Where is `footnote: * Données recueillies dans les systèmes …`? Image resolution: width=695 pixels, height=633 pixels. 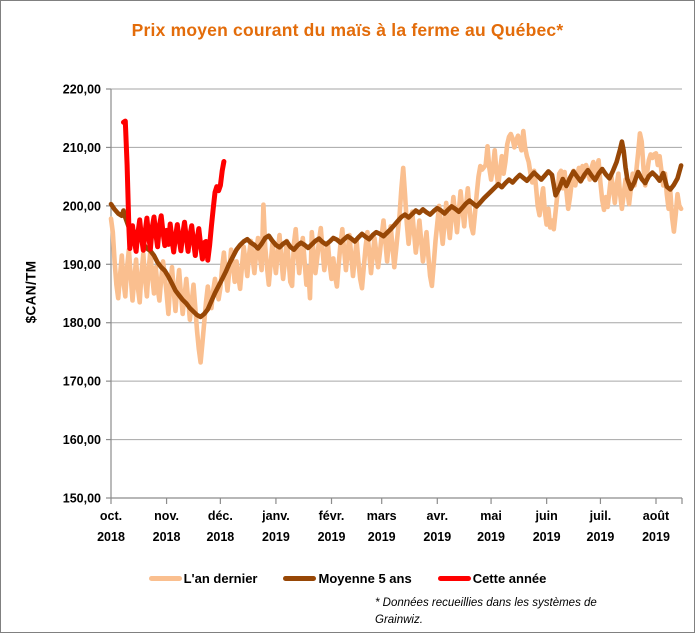
footnote: * Données recueillies dans les systèmes … is located at coordinates (520, 612).